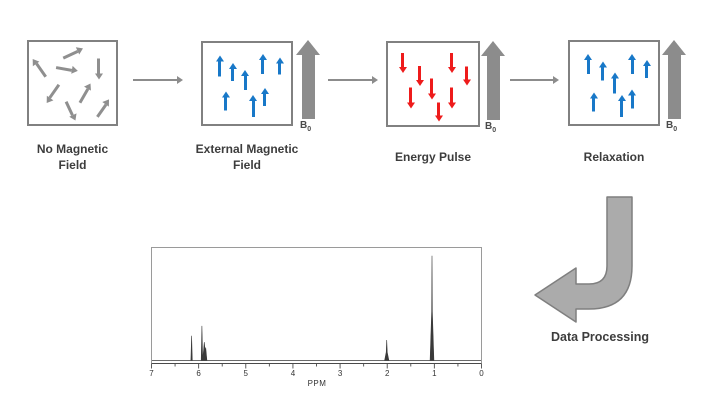  What do you see at coordinates (245, 373) in the screenshot?
I see `x-tick-label: 5` at bounding box center [245, 373].